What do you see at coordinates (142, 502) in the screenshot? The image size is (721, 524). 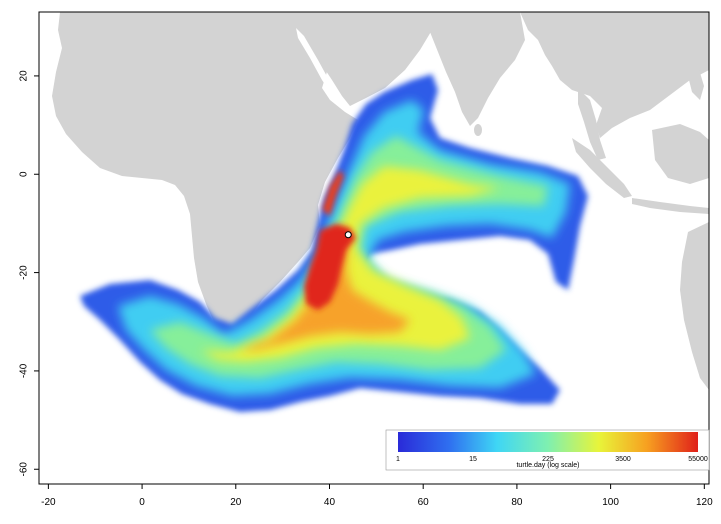 I see `x-tick-label: 0` at bounding box center [142, 502].